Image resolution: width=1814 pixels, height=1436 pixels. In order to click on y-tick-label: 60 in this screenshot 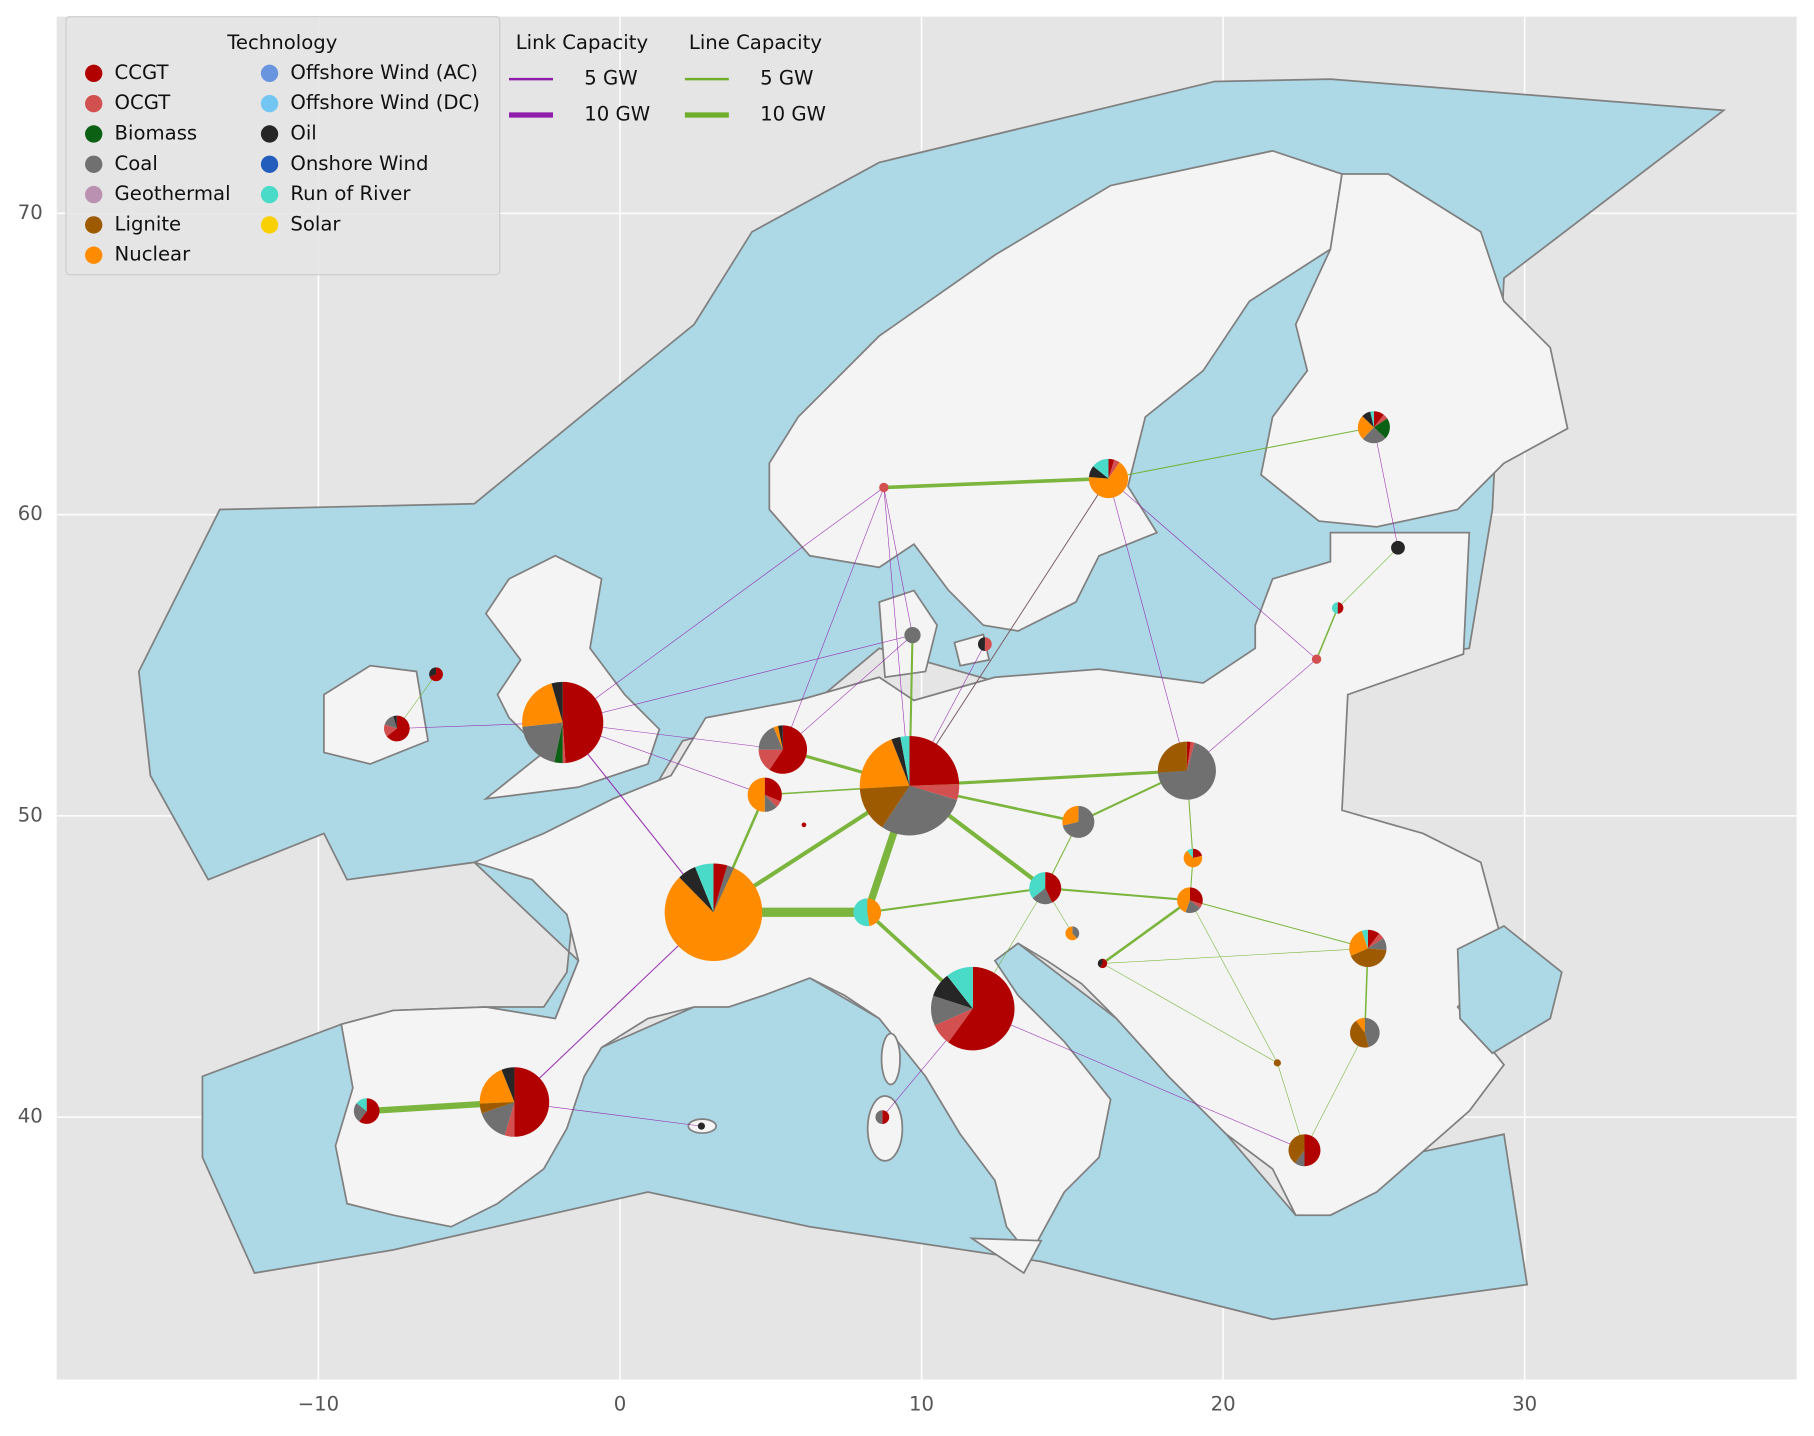, I will do `click(30, 513)`.